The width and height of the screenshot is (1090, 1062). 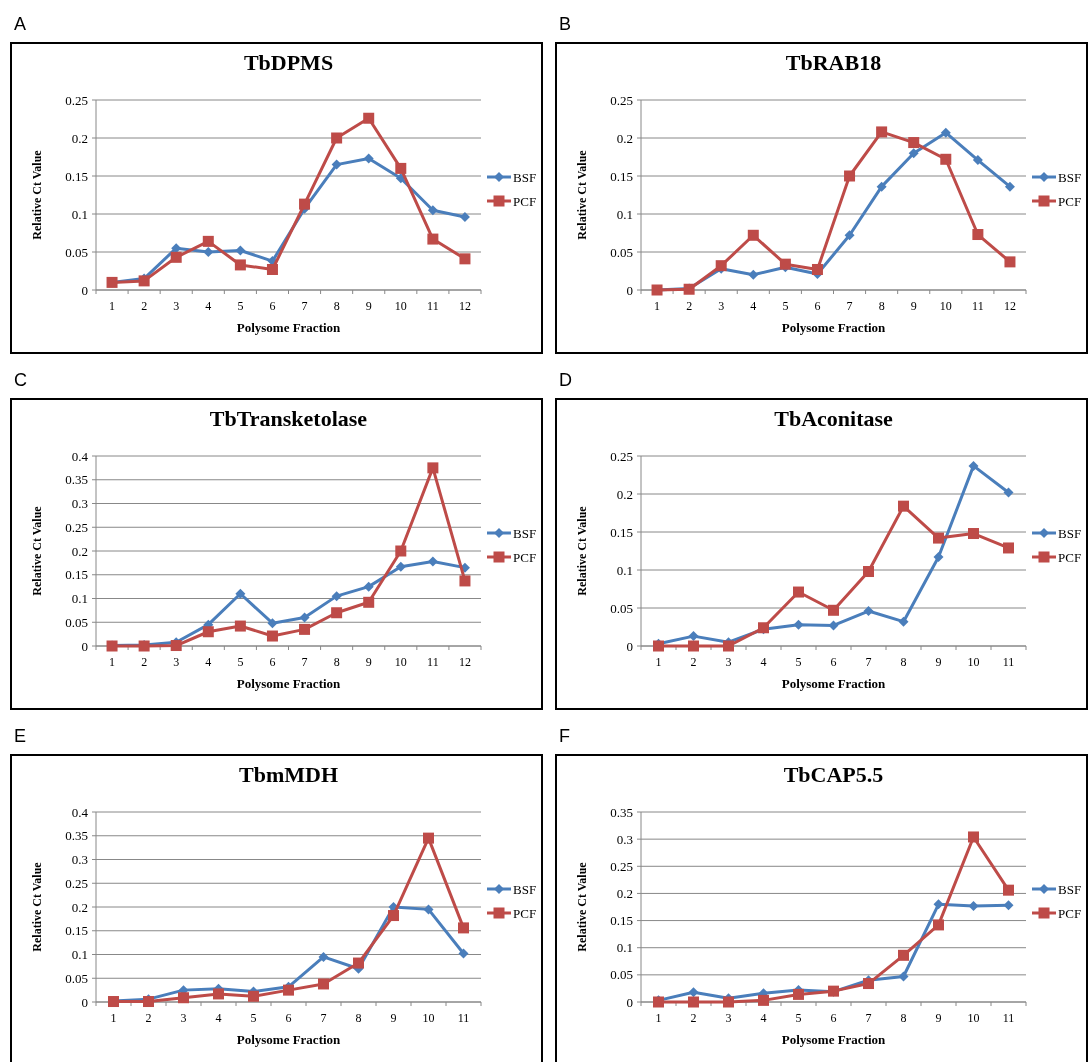 What do you see at coordinates (80, 456) in the screenshot?
I see `y-tick-label: 0.4` at bounding box center [80, 456].